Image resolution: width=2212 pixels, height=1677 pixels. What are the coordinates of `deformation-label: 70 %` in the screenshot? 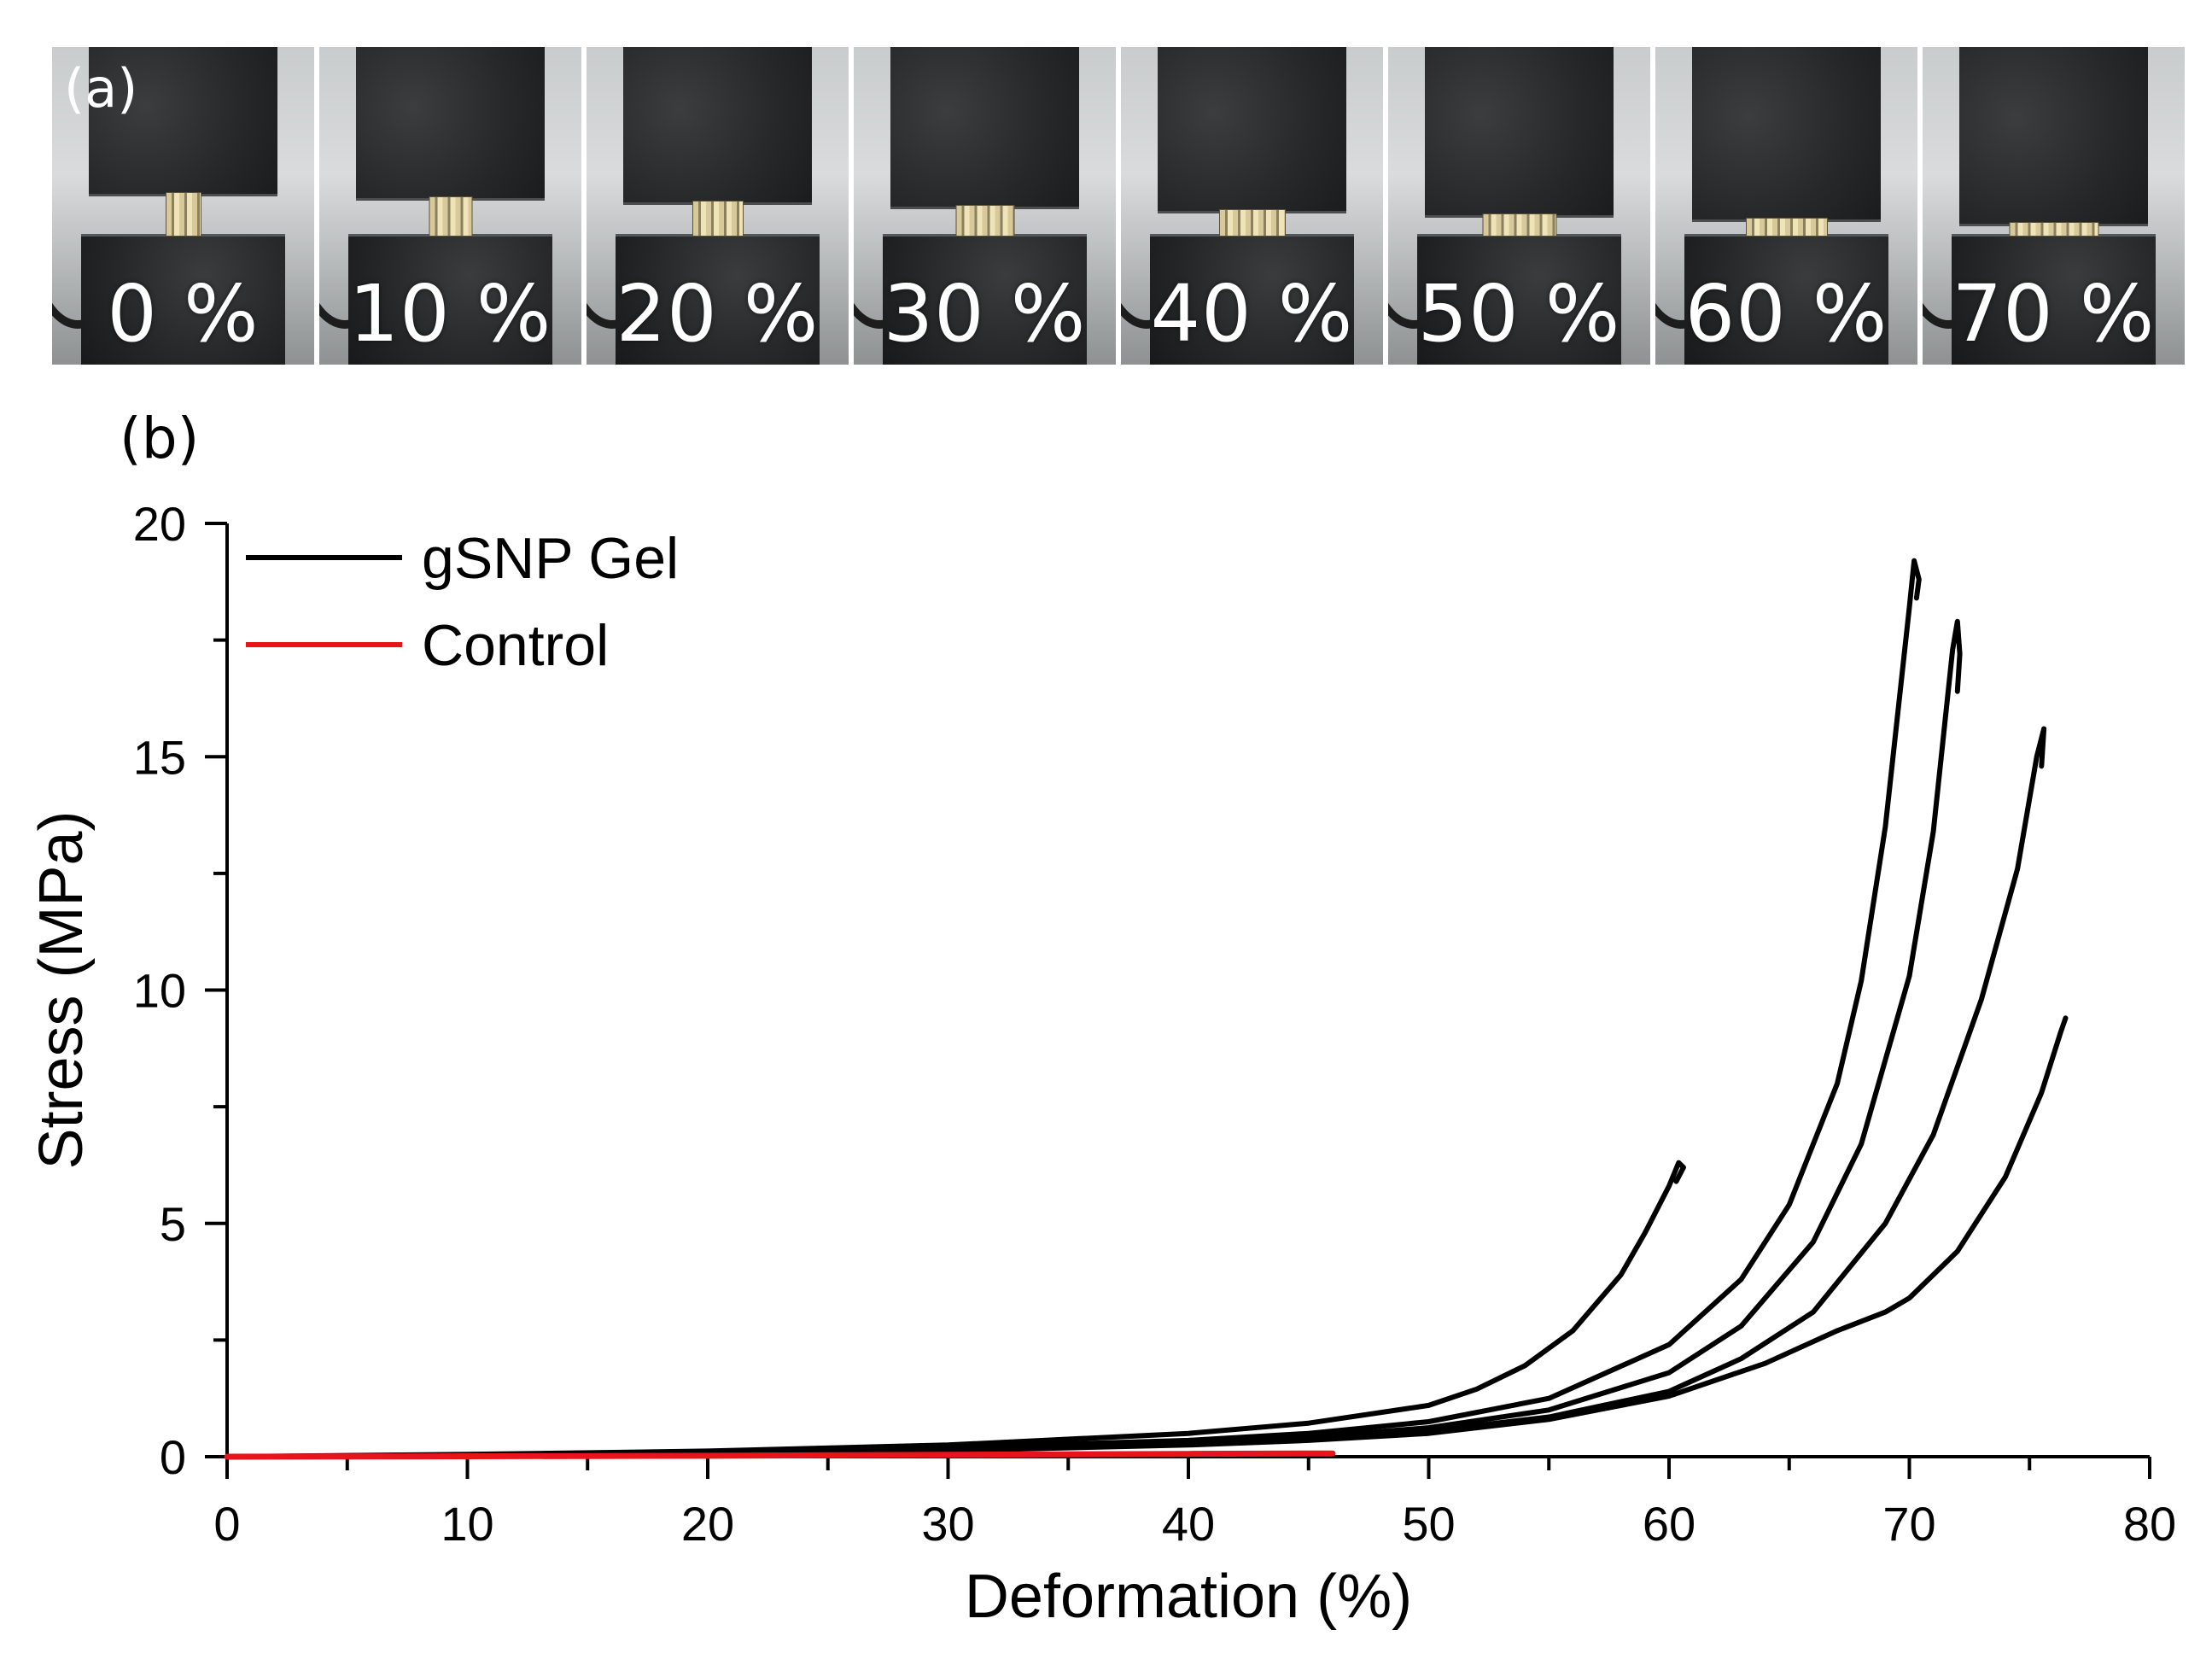 It's located at (2054, 313).